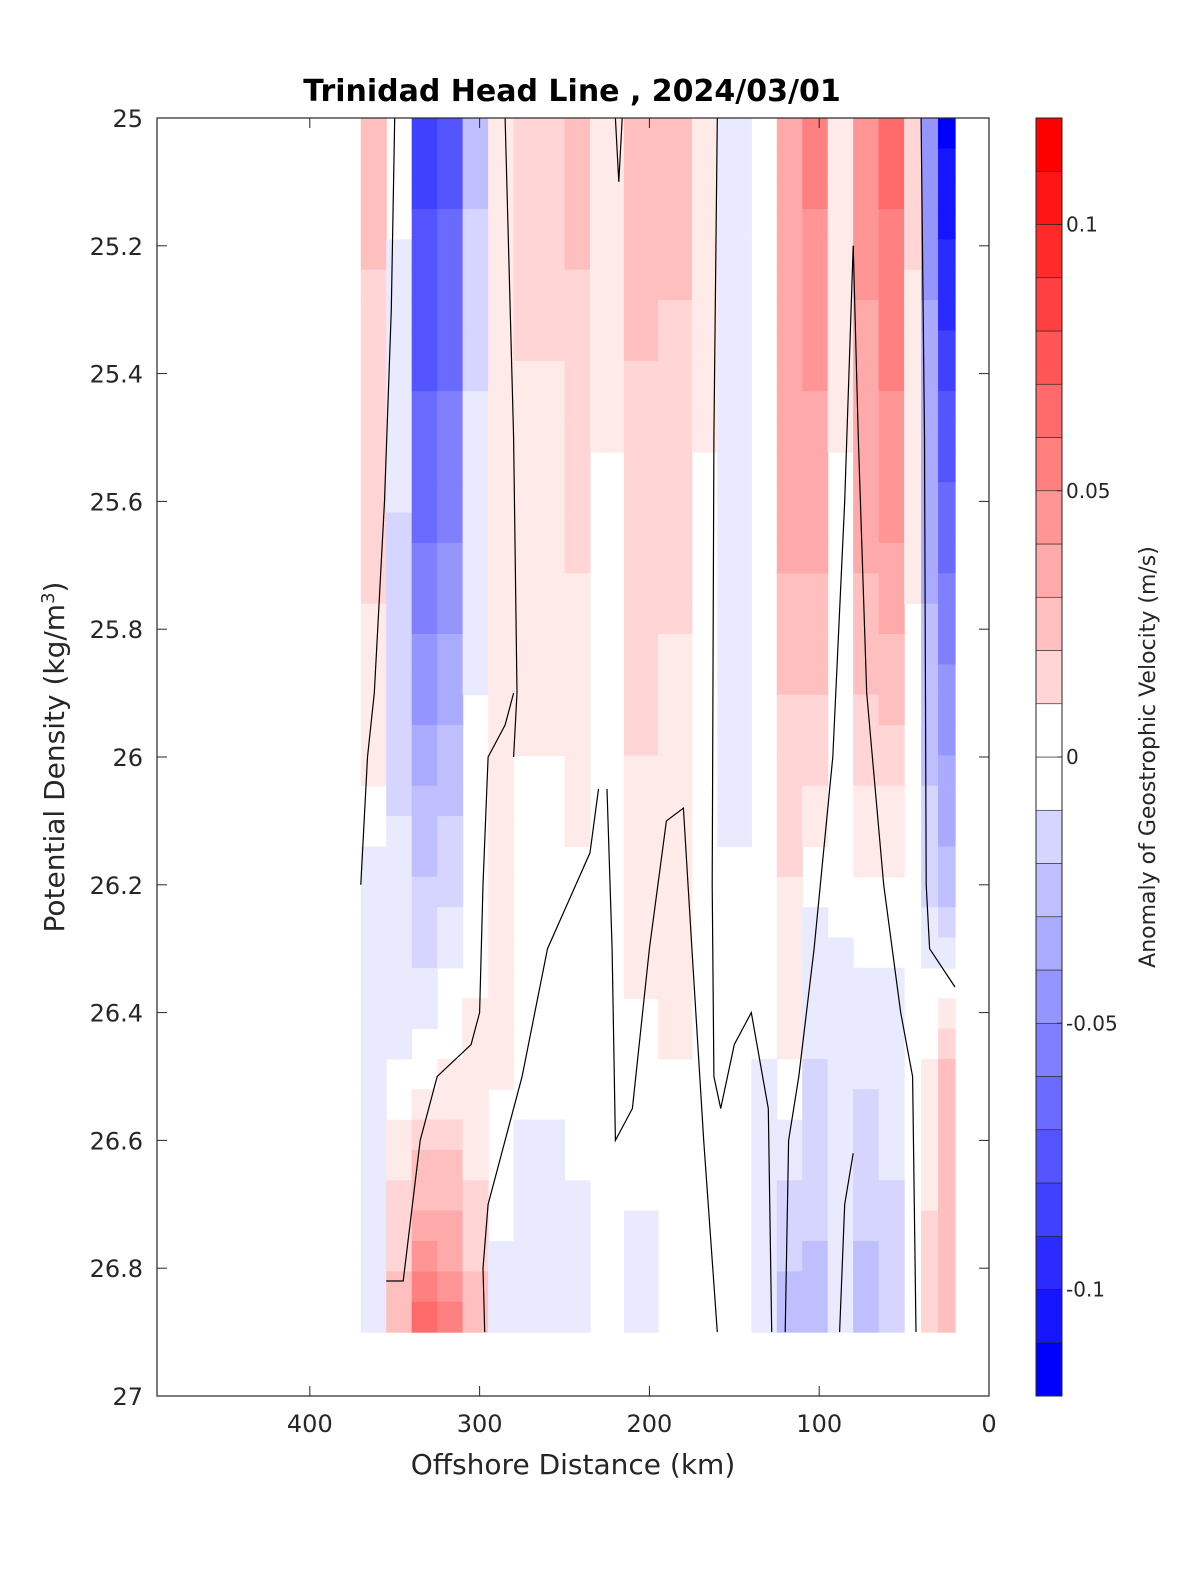  I want to click on y-tick-label: 25.6, so click(116, 502).